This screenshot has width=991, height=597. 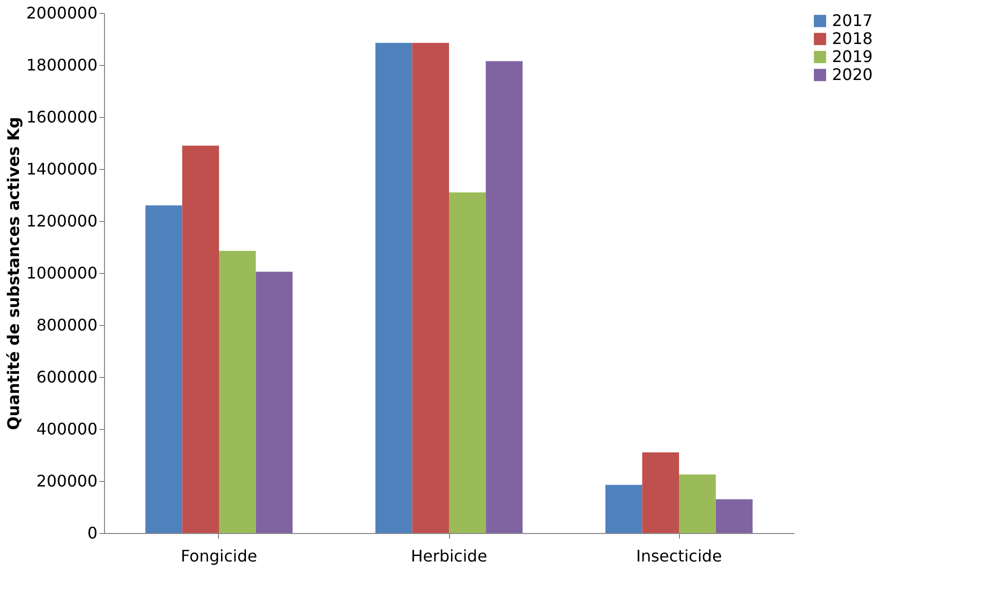 What do you see at coordinates (67, 377) in the screenshot?
I see `y-tick-label: 600000` at bounding box center [67, 377].